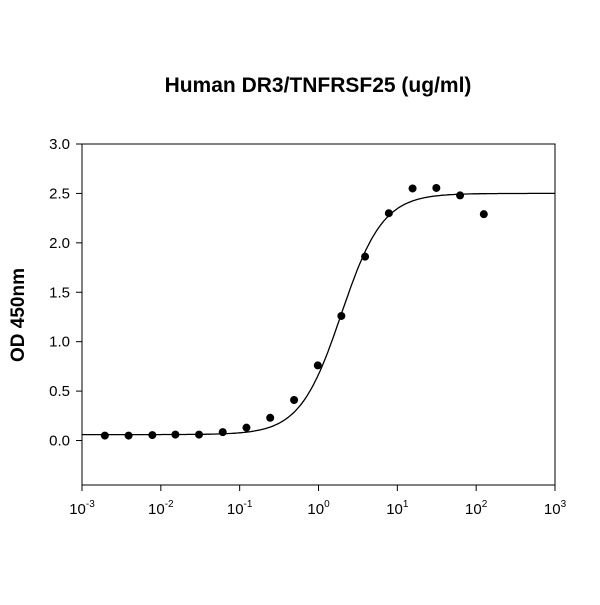 The height and width of the screenshot is (605, 600). I want to click on y-tick-label: 1.5, so click(59, 292).